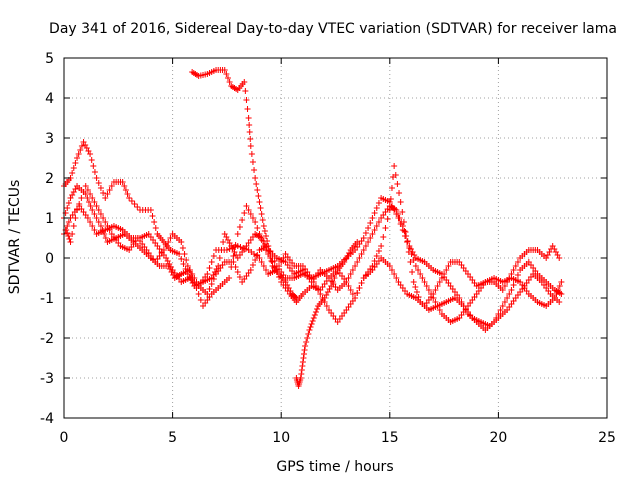  I want to click on y-tick-label: -4, so click(47, 419).